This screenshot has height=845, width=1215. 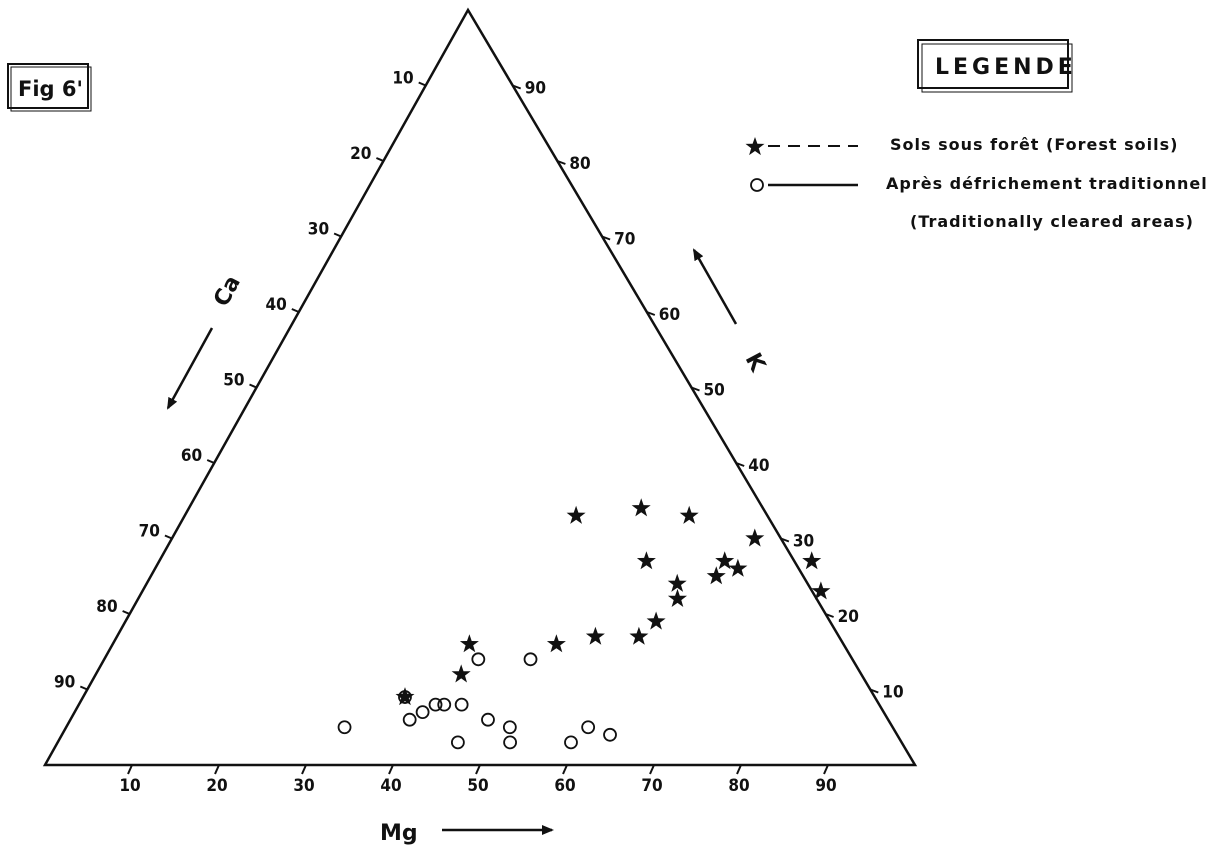 I want to click on tick-label-mg-60: 60, so click(x=564, y=786).